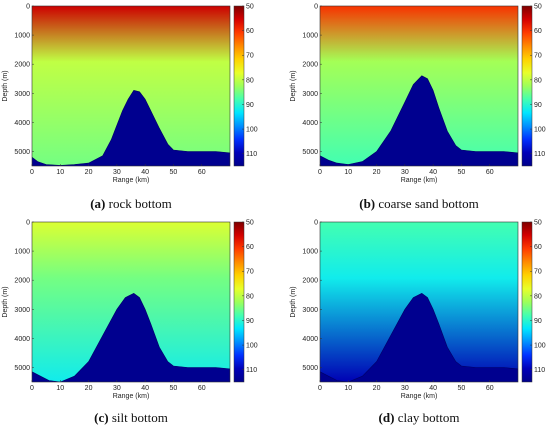 This screenshot has width=550, height=428. Describe the element at coordinates (140, 203) in the screenshot. I see `panel-a-caption-text: rock bottom` at that location.